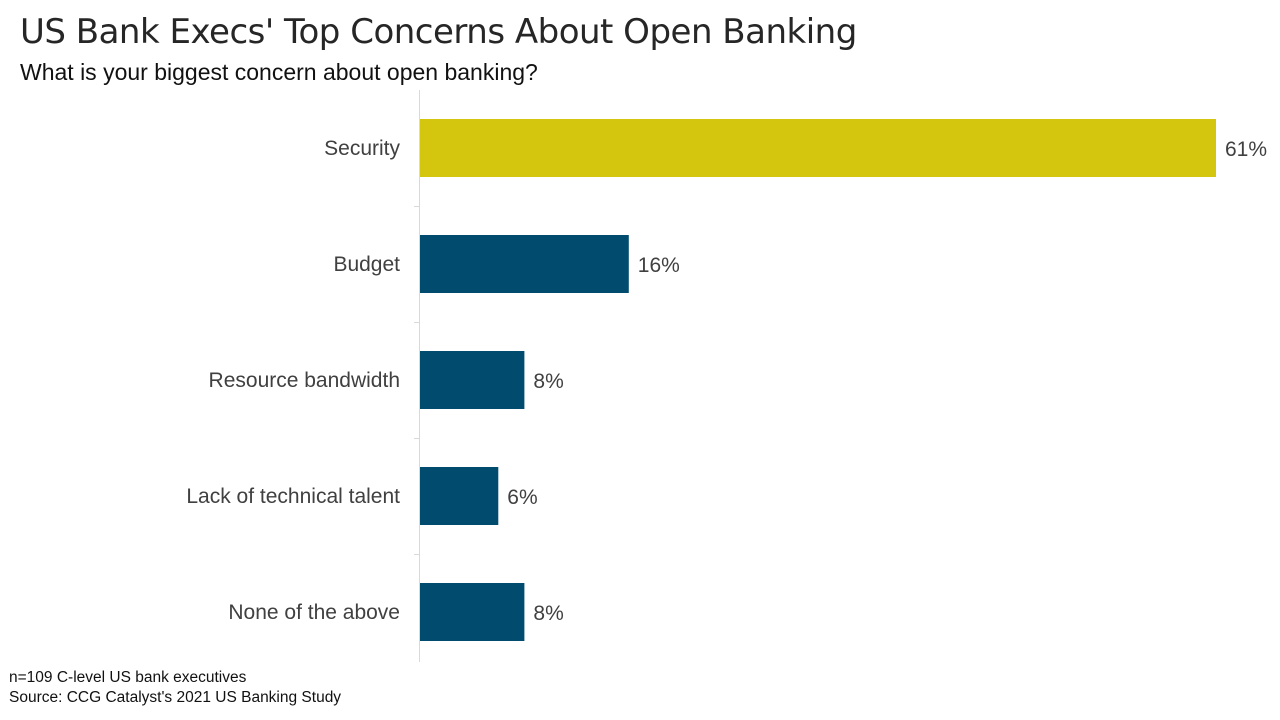 This screenshot has height=720, width=1280. What do you see at coordinates (818, 148) in the screenshot?
I see `bar-security` at bounding box center [818, 148].